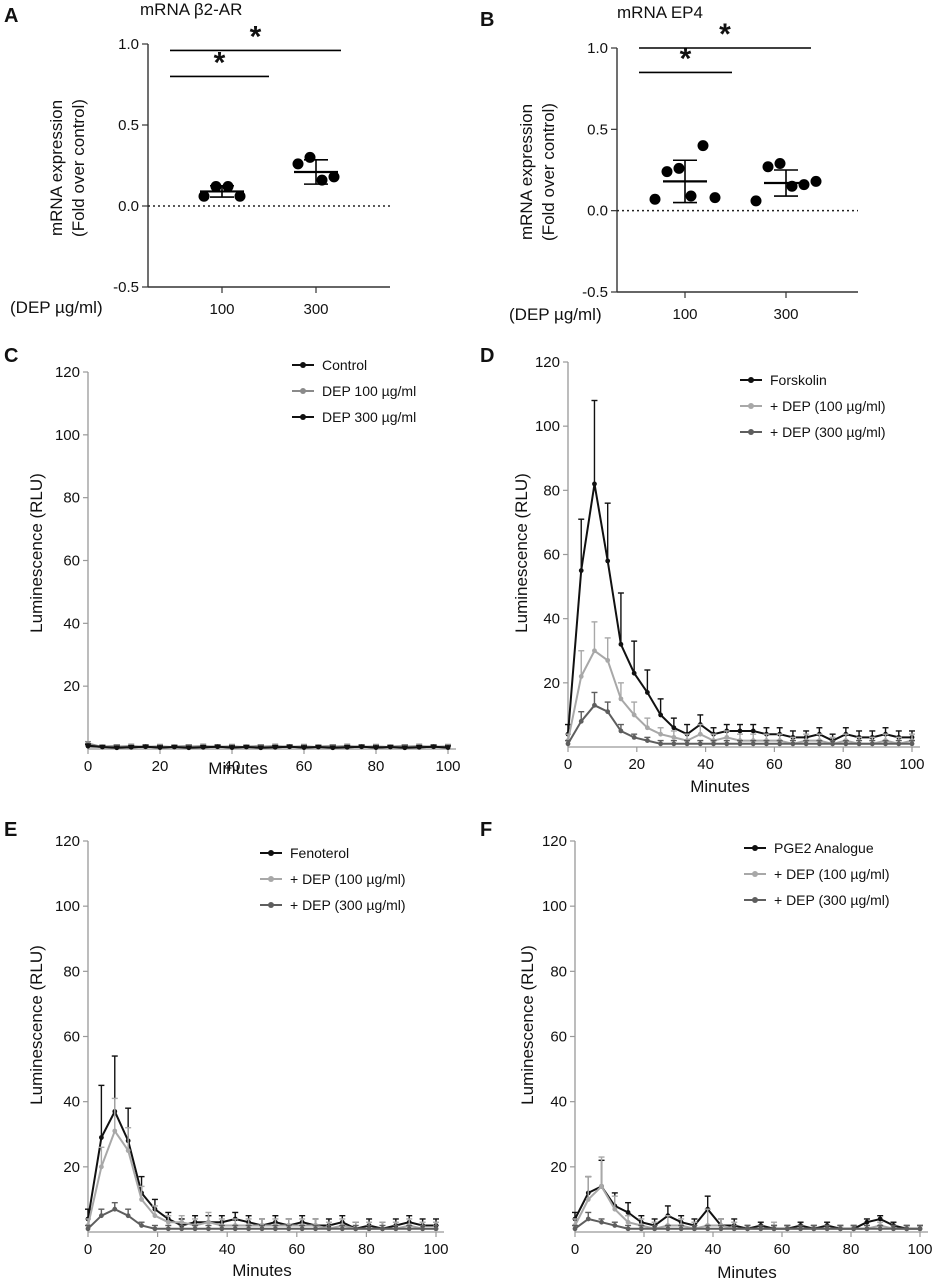 This screenshot has width=941, height=1282. Describe the element at coordinates (843, 764) in the screenshot. I see `panel-d-xtick-label: 80` at that location.